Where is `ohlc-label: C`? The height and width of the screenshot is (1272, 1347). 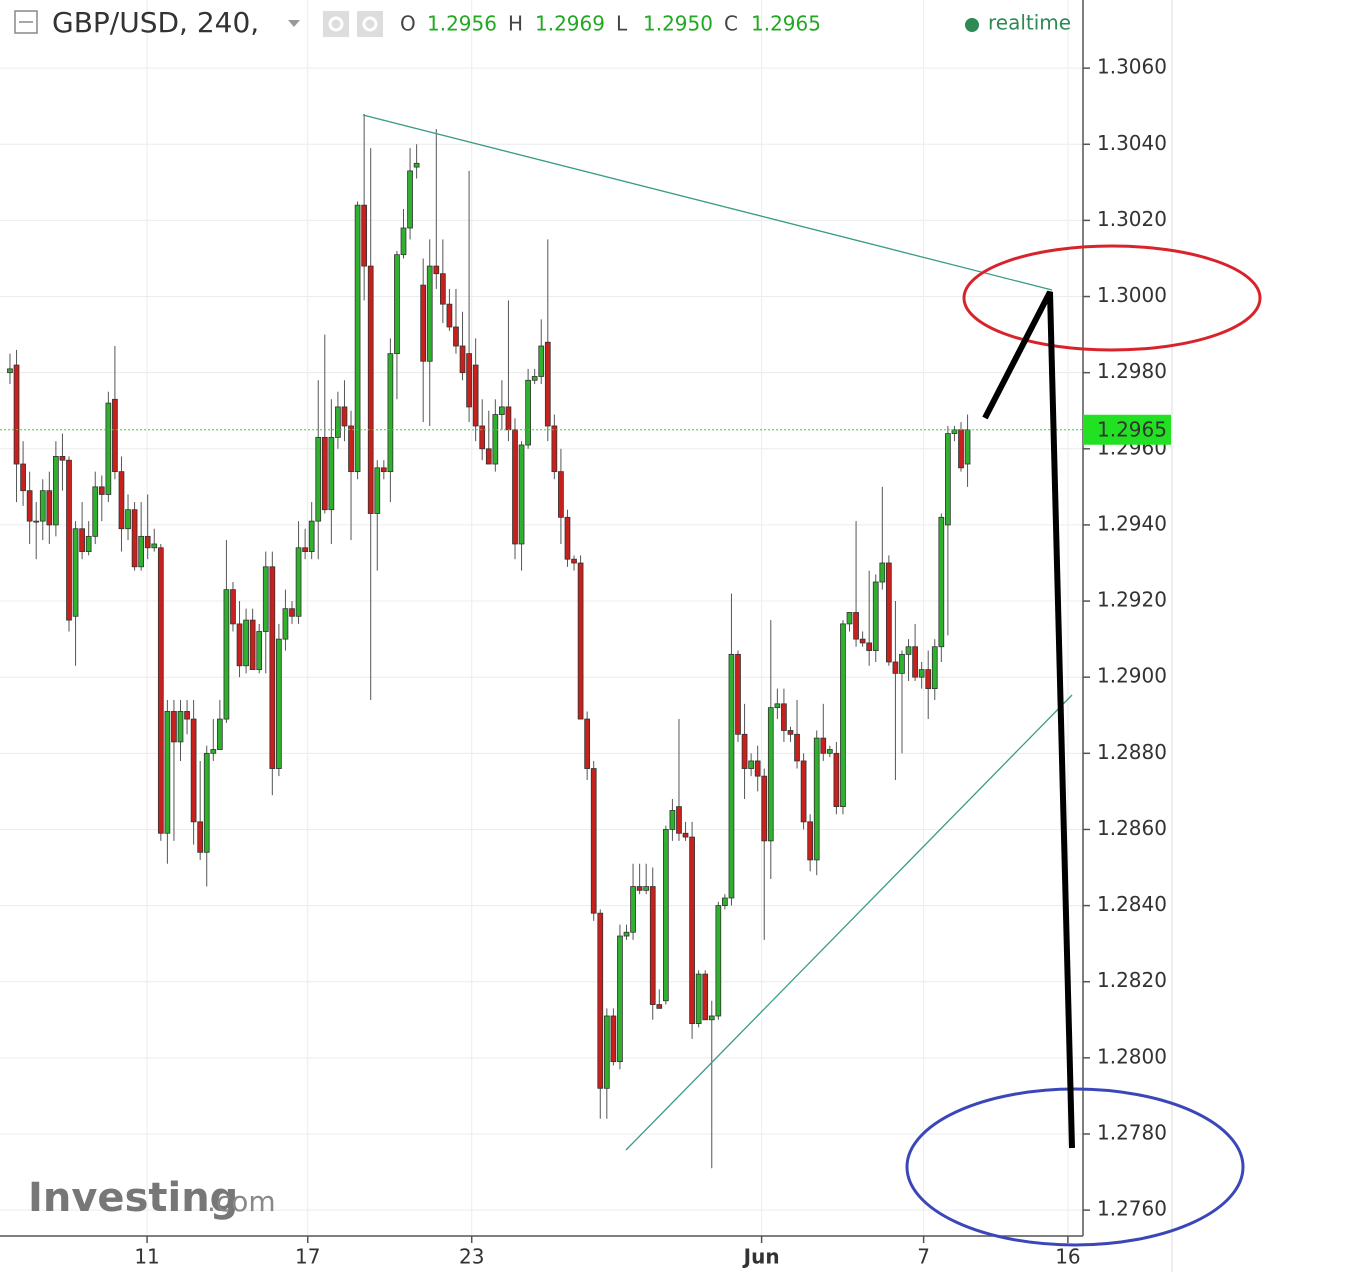
ohlc-label: C is located at coordinates (731, 24).